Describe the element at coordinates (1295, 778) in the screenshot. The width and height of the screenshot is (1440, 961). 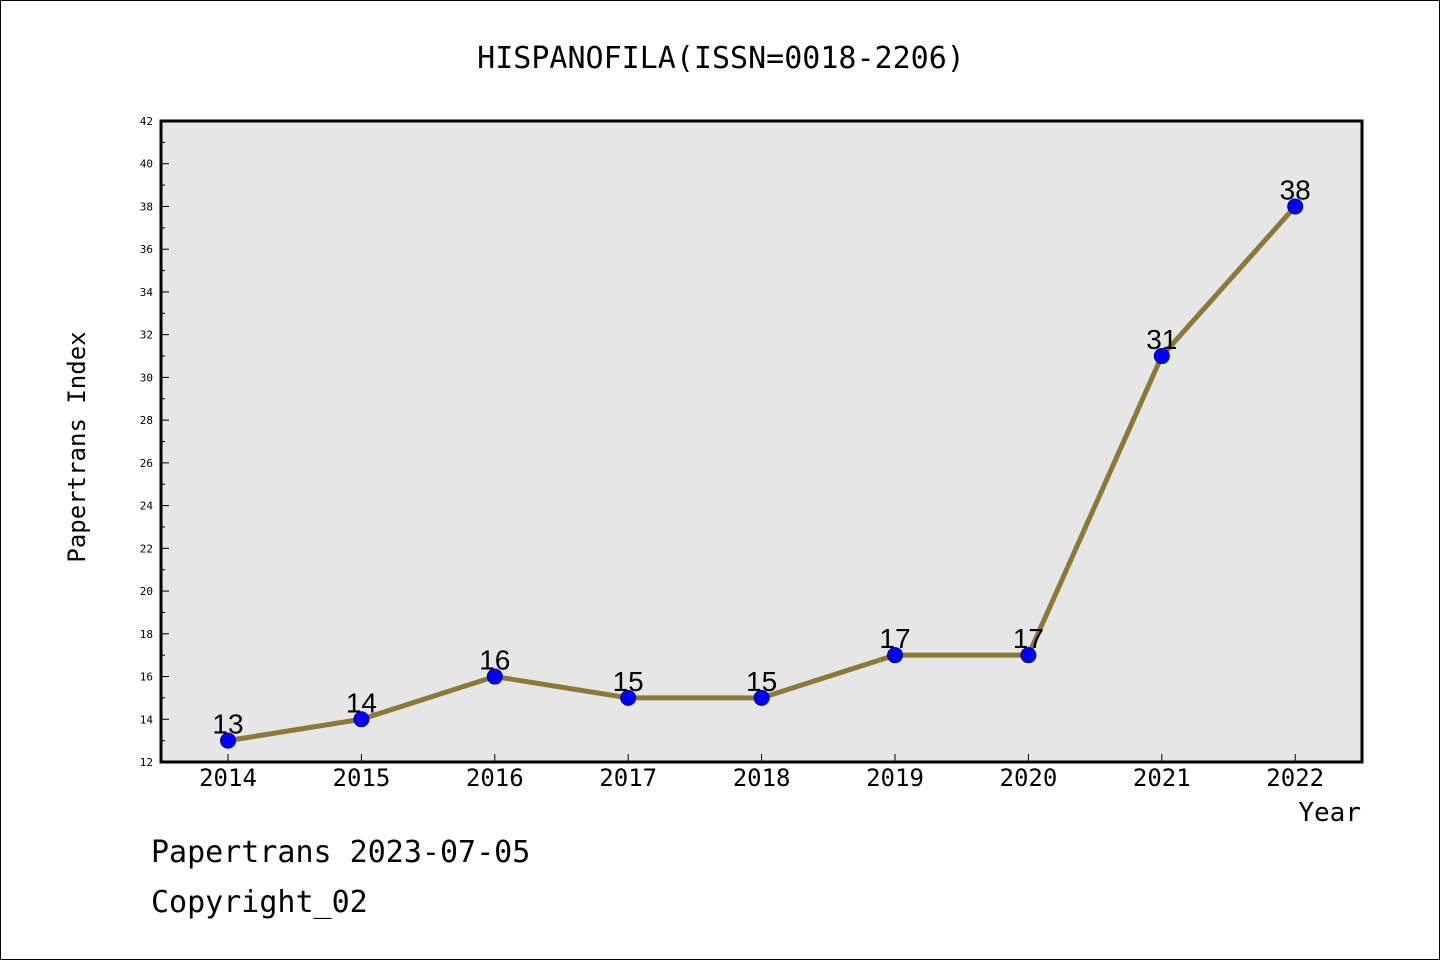
I see `x-tick-label: 2022` at that location.